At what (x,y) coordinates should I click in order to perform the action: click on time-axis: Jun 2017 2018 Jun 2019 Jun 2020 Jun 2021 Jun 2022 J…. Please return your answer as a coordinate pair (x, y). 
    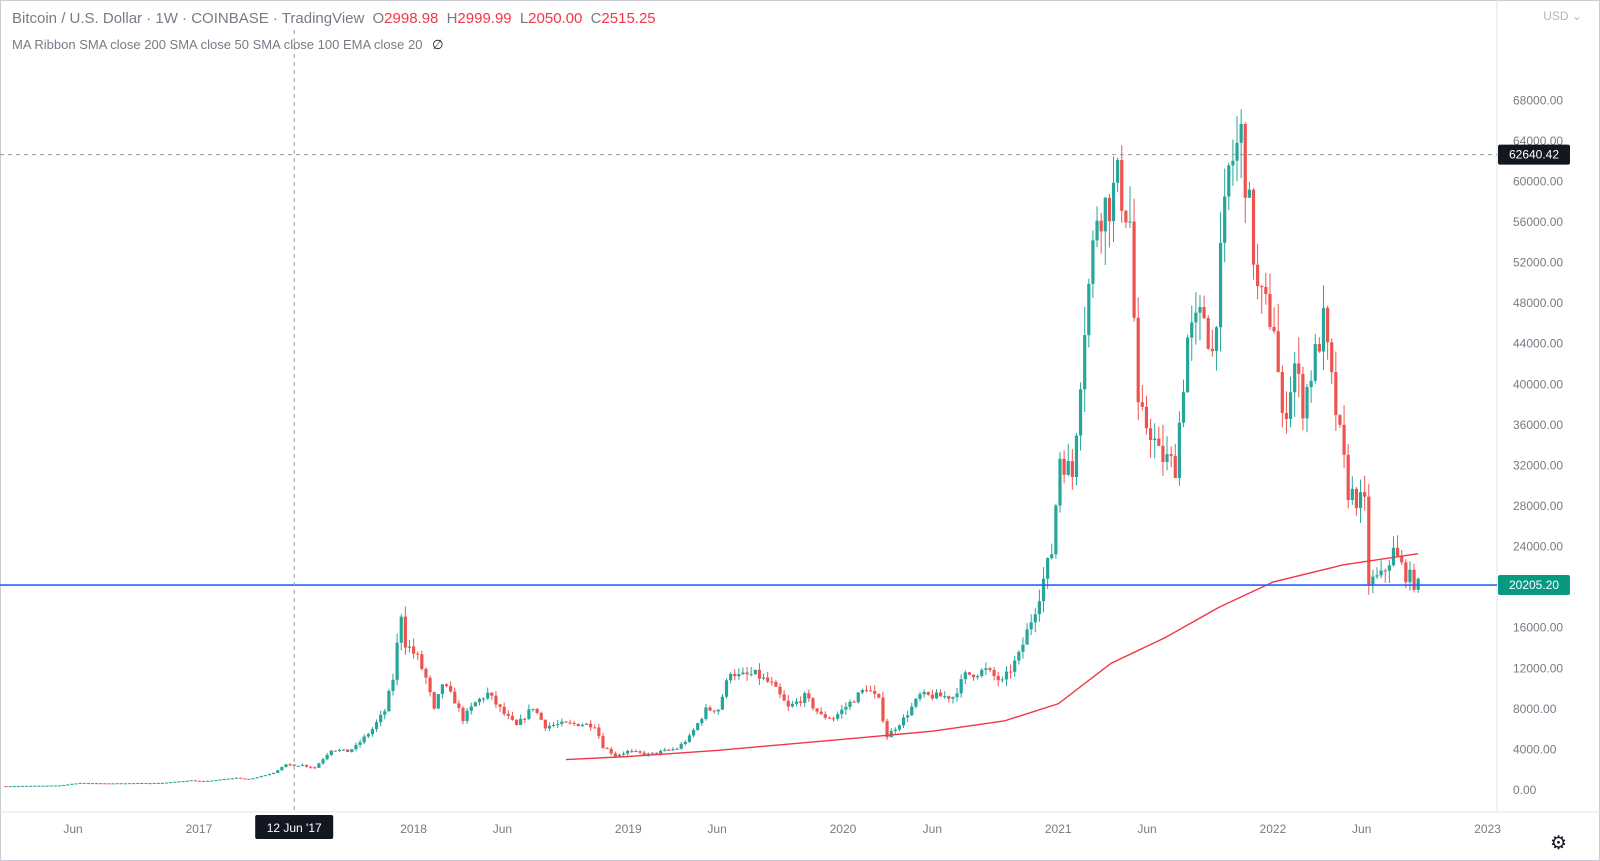
    Looking at the image, I should click on (782, 829).